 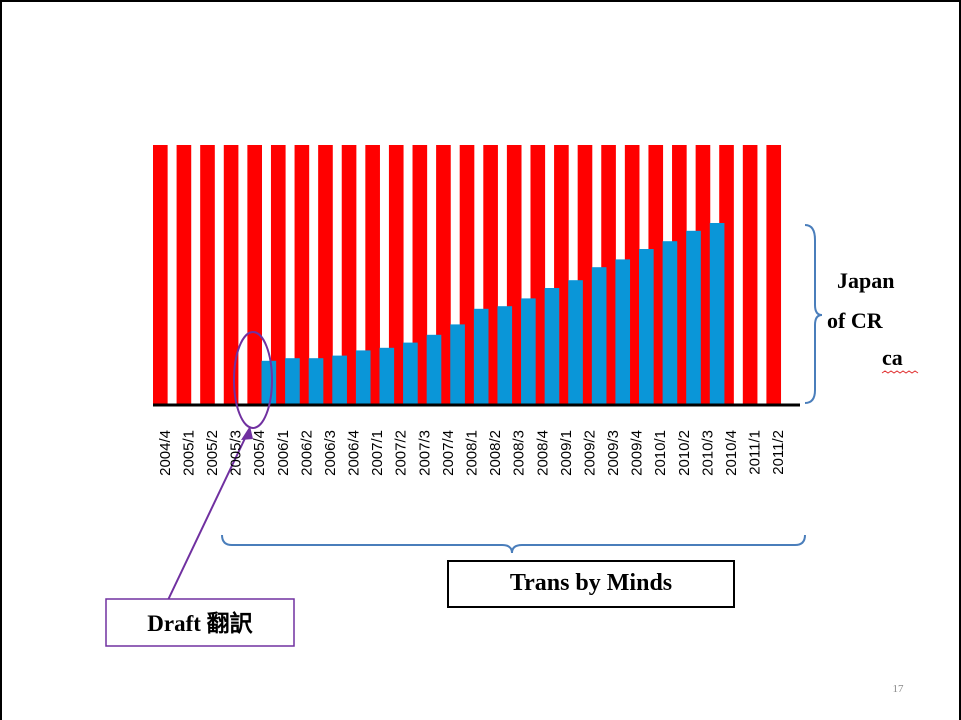 What do you see at coordinates (247, 433) in the screenshot?
I see `arrow-head` at bounding box center [247, 433].